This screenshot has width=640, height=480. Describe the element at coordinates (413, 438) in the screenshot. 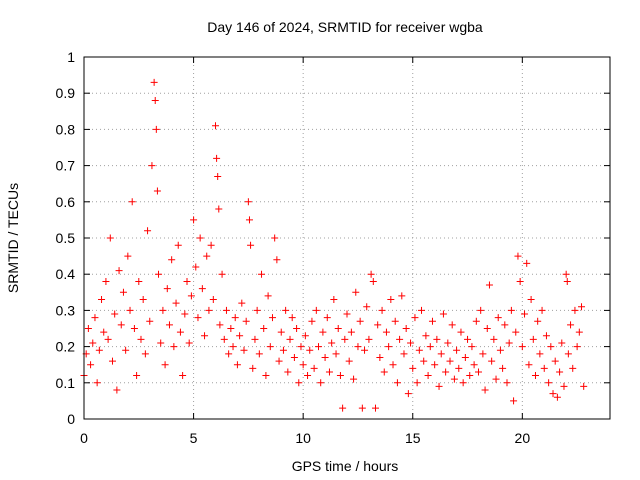

I see `x-tick-label: 15` at that location.